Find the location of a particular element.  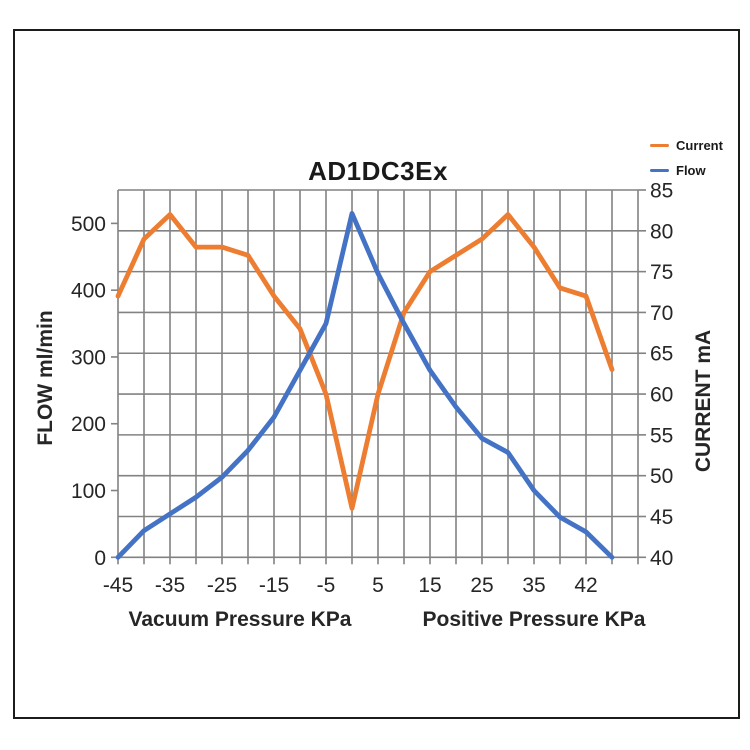

right-axis-tick-label: 50 is located at coordinates (661, 476).